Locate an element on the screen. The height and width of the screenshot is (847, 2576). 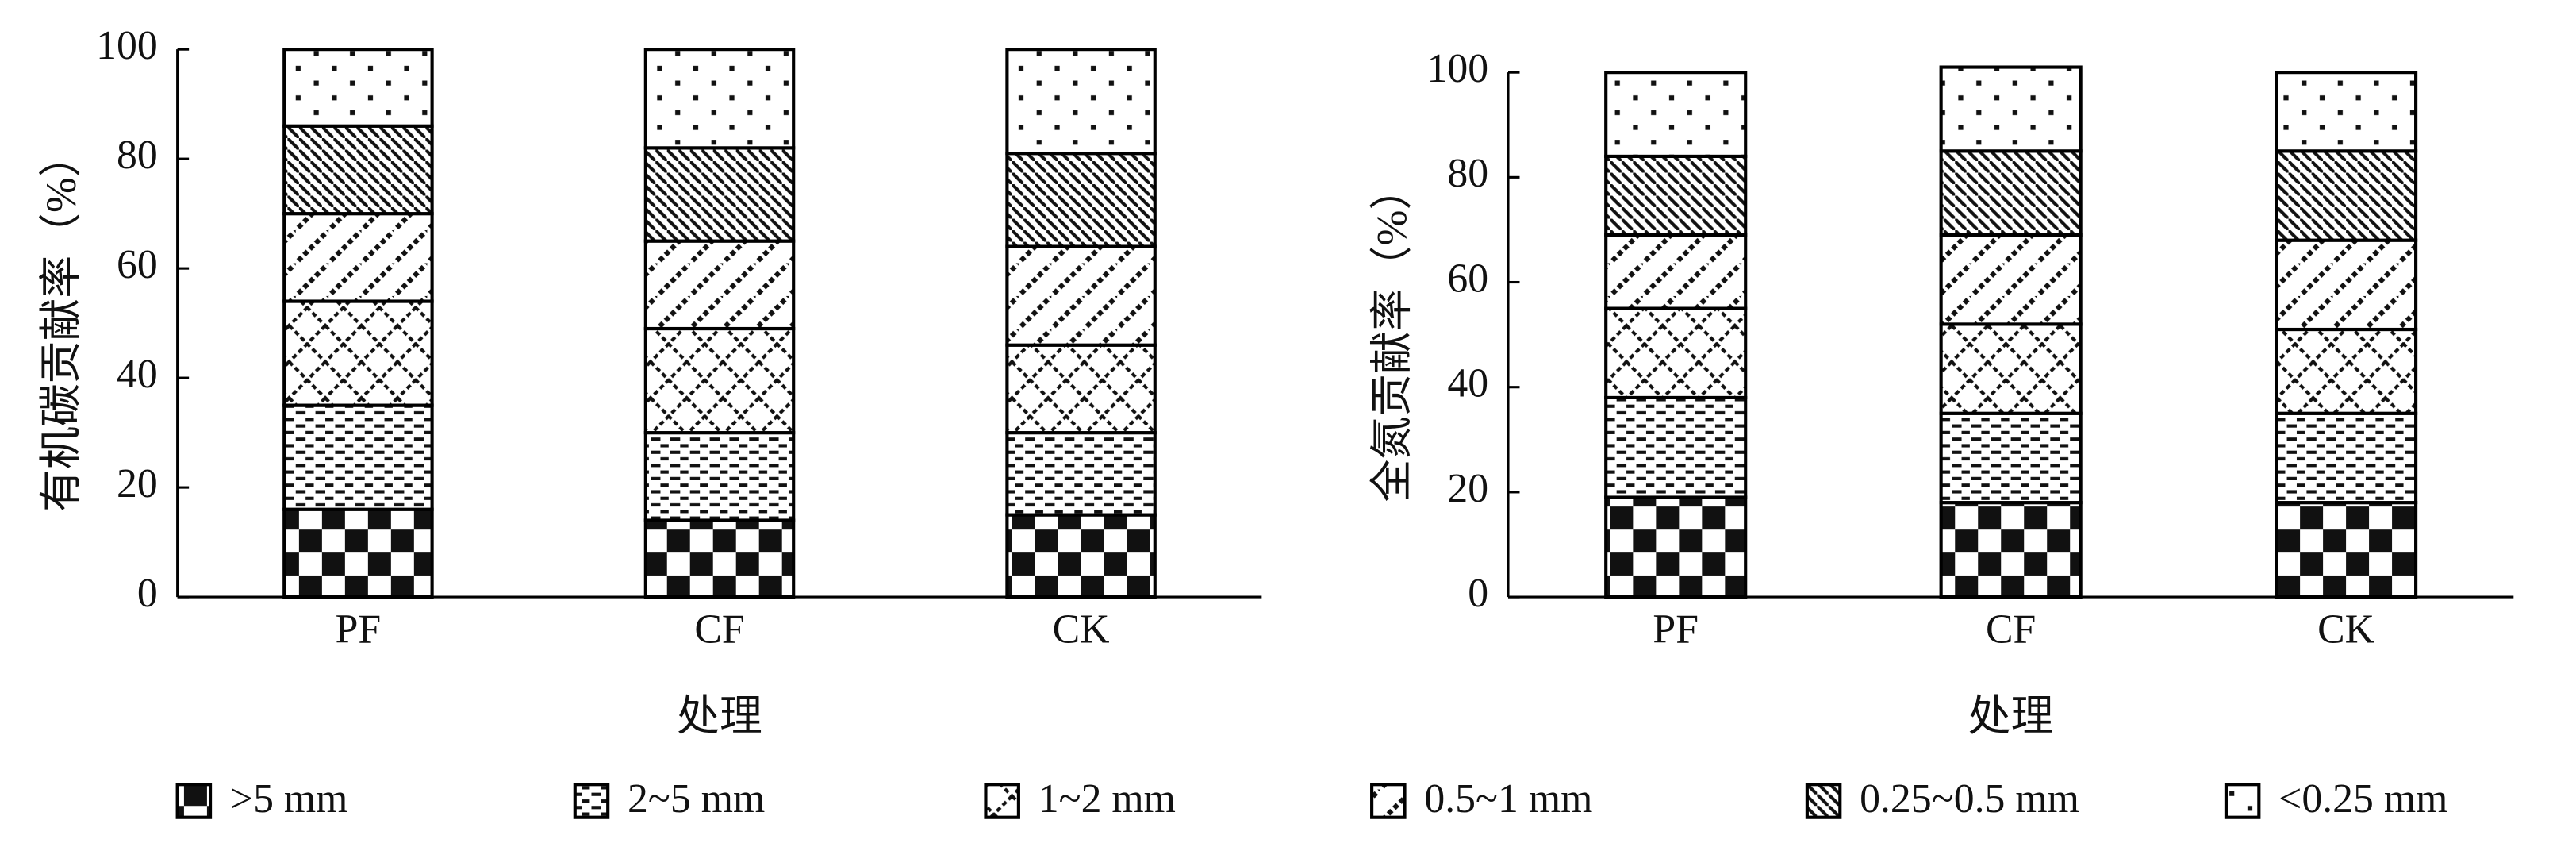
legend-label: 0.5~1 mm is located at coordinates (1508, 799).